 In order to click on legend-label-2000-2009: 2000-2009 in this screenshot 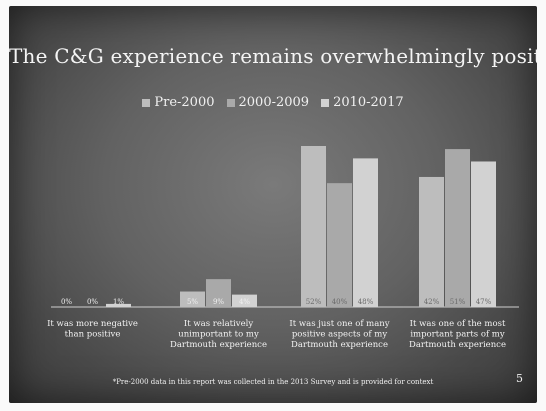, I will do `click(274, 102)`.